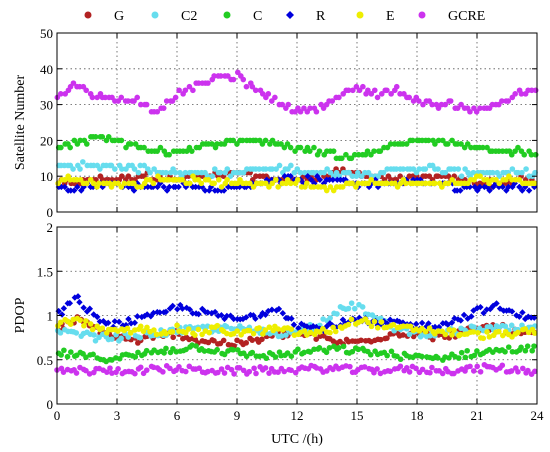 This screenshot has height=452, width=550. Describe the element at coordinates (237, 415) in the screenshot. I see `pdop-xtick-label: 9` at that location.